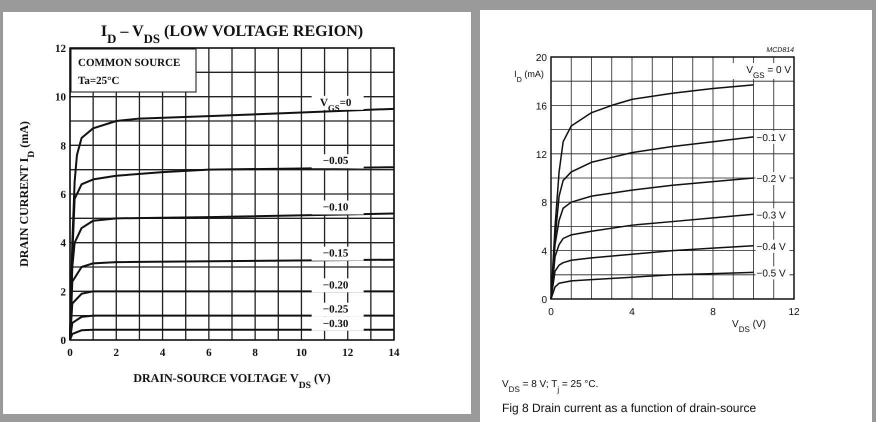  What do you see at coordinates (771, 274) in the screenshot?
I see `series-label: −0.5 V` at bounding box center [771, 274].